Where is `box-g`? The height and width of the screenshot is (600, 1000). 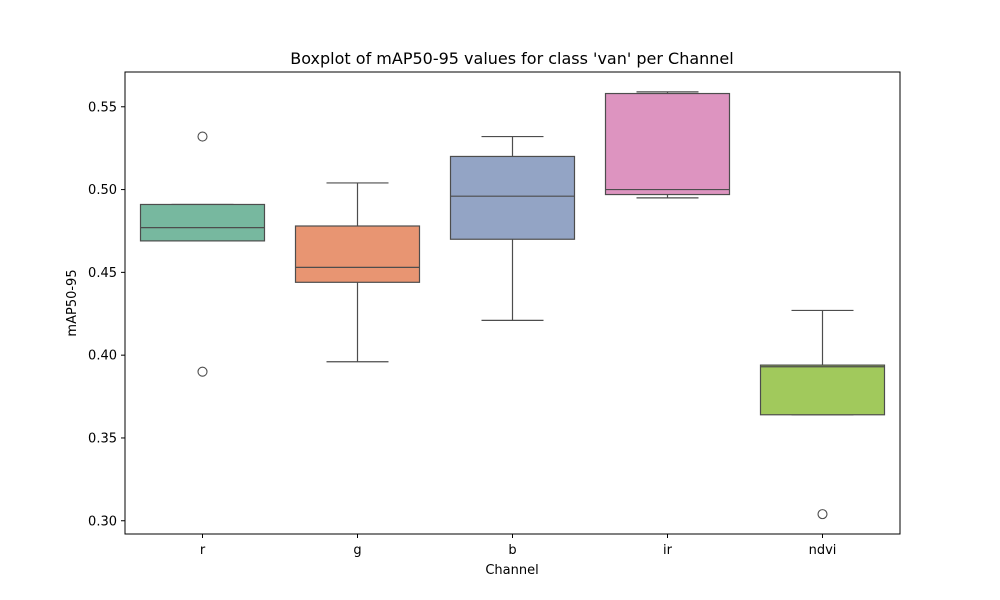 box-g is located at coordinates (357, 254).